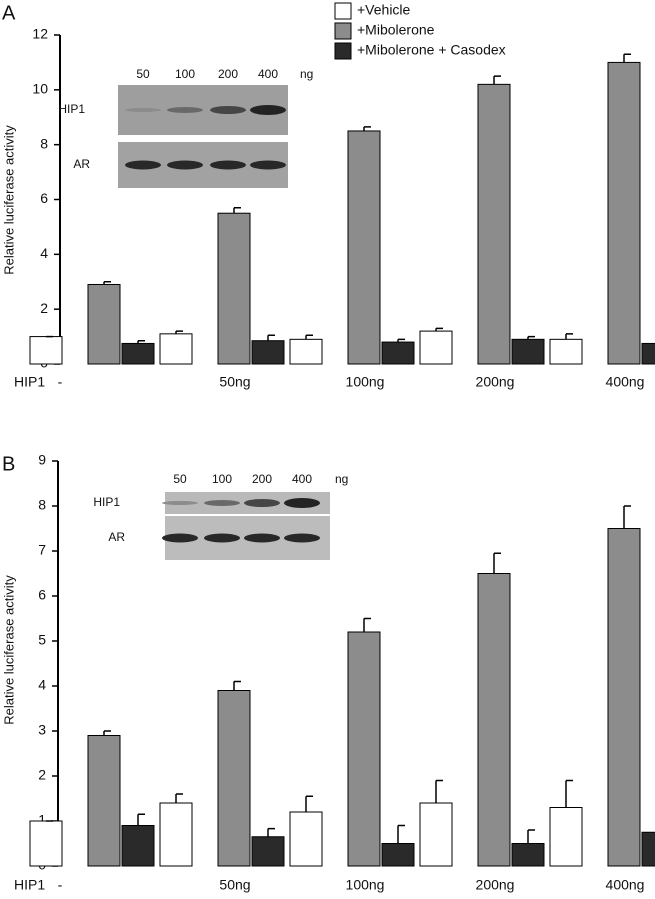 Image resolution: width=655 pixels, height=899 pixels. I want to click on legend-label: +Mibolerone + Casodex, so click(431, 50).